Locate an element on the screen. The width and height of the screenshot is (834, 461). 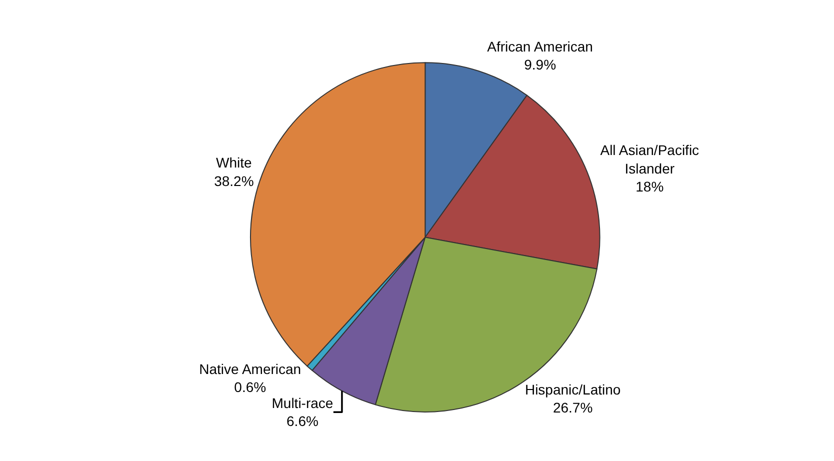
slice-label: All Asian/Pacific Islander is located at coordinates (650, 159).